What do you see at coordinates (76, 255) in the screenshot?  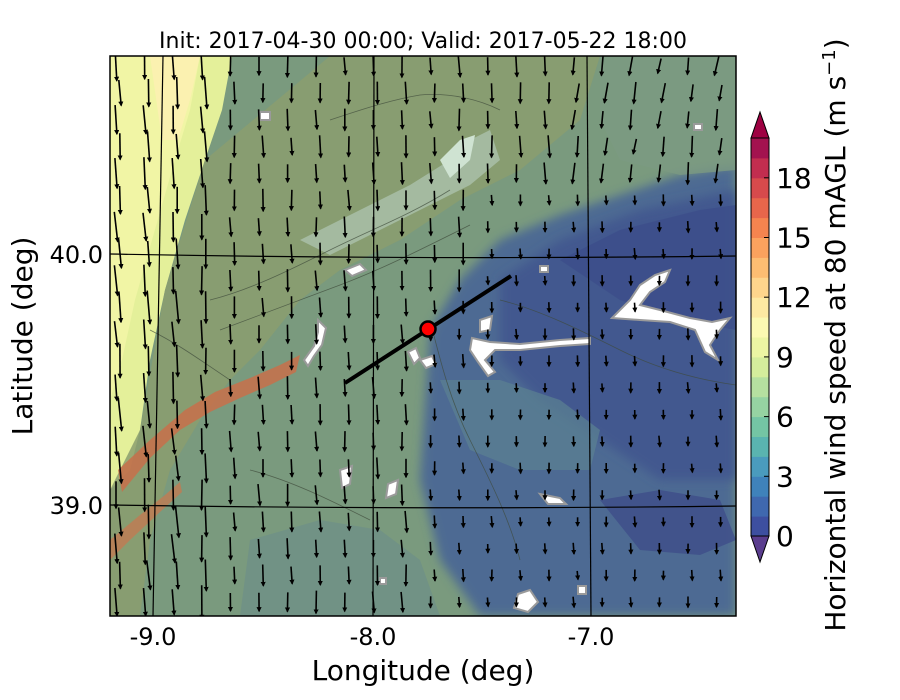 I see `y-tick-label: 40.0` at bounding box center [76, 255].